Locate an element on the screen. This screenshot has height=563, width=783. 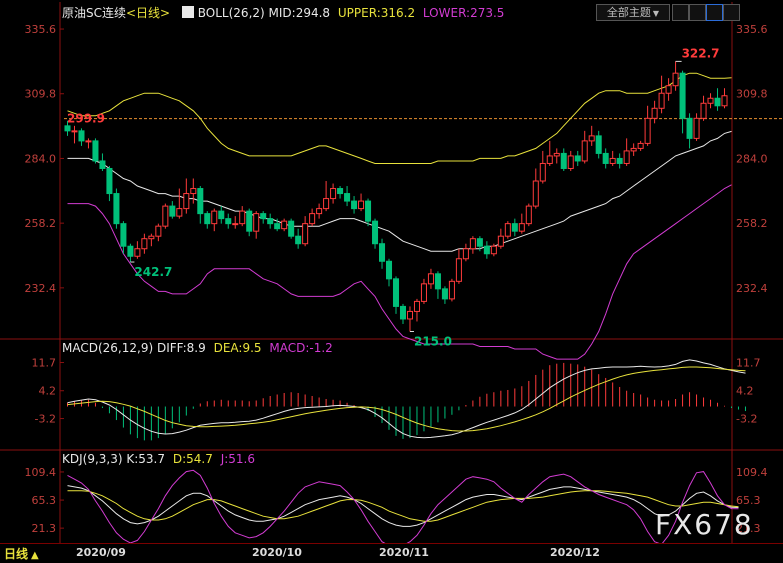
draw-tool-icon is located at coordinates (714, 12).